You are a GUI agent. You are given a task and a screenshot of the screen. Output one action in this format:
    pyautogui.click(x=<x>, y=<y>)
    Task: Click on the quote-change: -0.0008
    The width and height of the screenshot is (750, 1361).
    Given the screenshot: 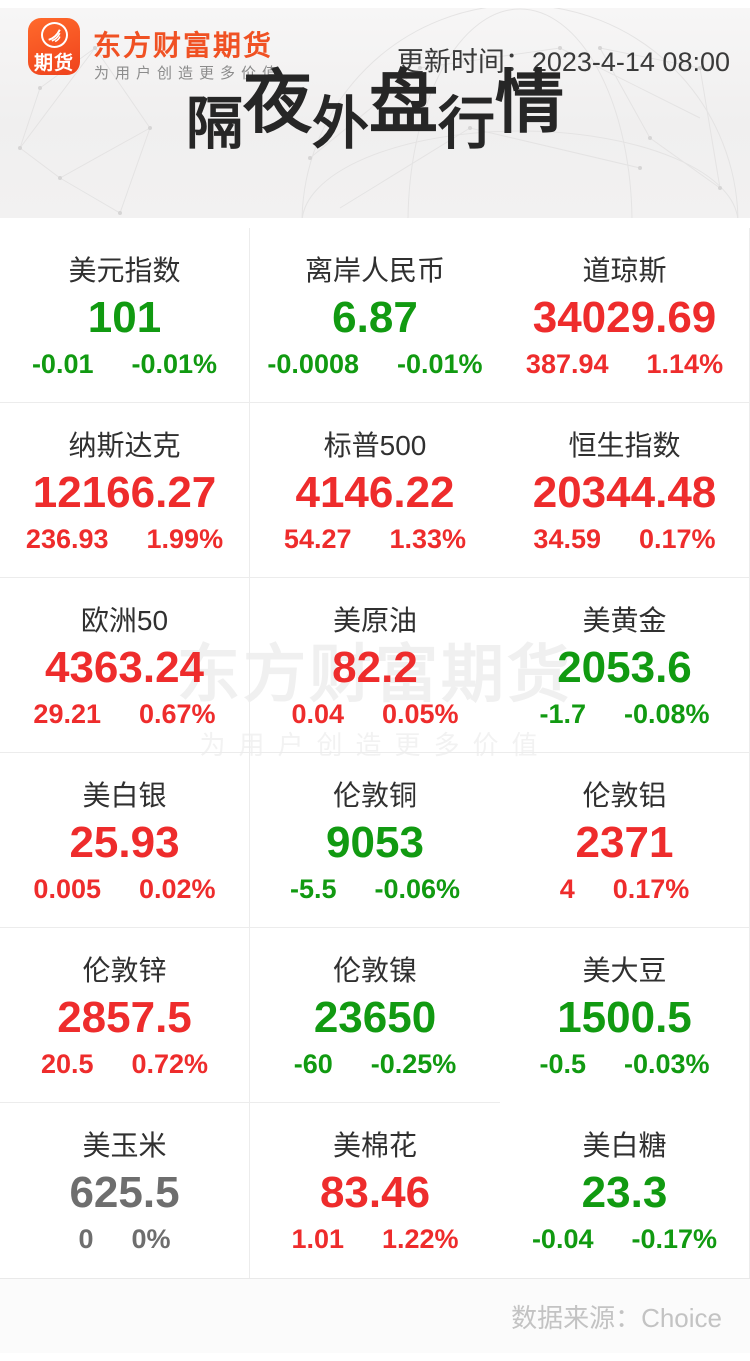 What is the action you would take?
    pyautogui.click(x=313, y=364)
    